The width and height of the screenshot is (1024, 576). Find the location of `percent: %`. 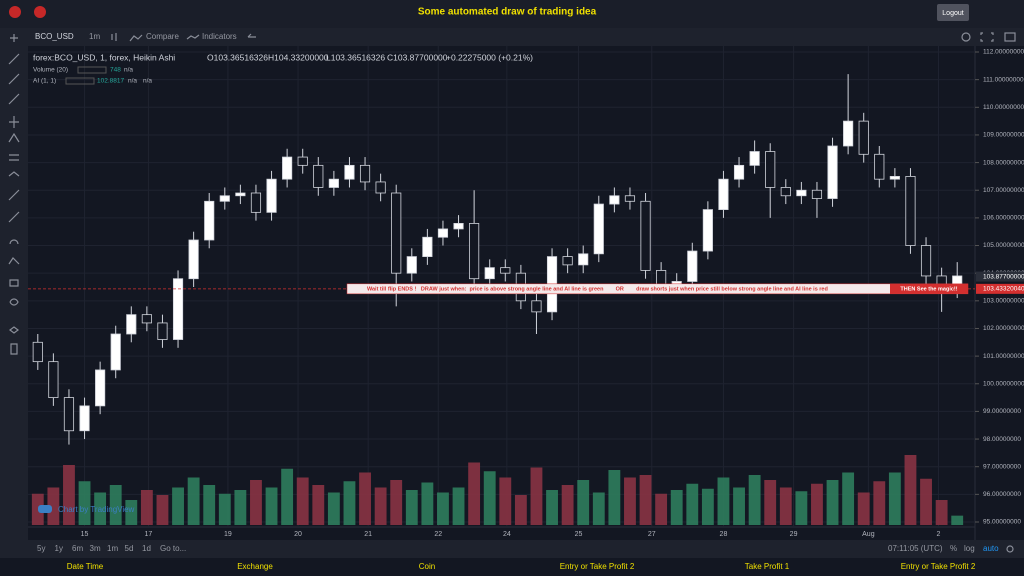

percent: % is located at coordinates (953, 548).